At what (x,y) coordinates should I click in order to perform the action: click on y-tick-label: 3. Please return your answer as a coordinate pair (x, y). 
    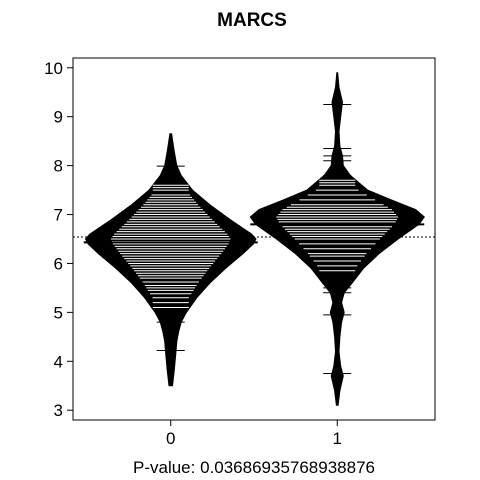
    Looking at the image, I should click on (58, 410).